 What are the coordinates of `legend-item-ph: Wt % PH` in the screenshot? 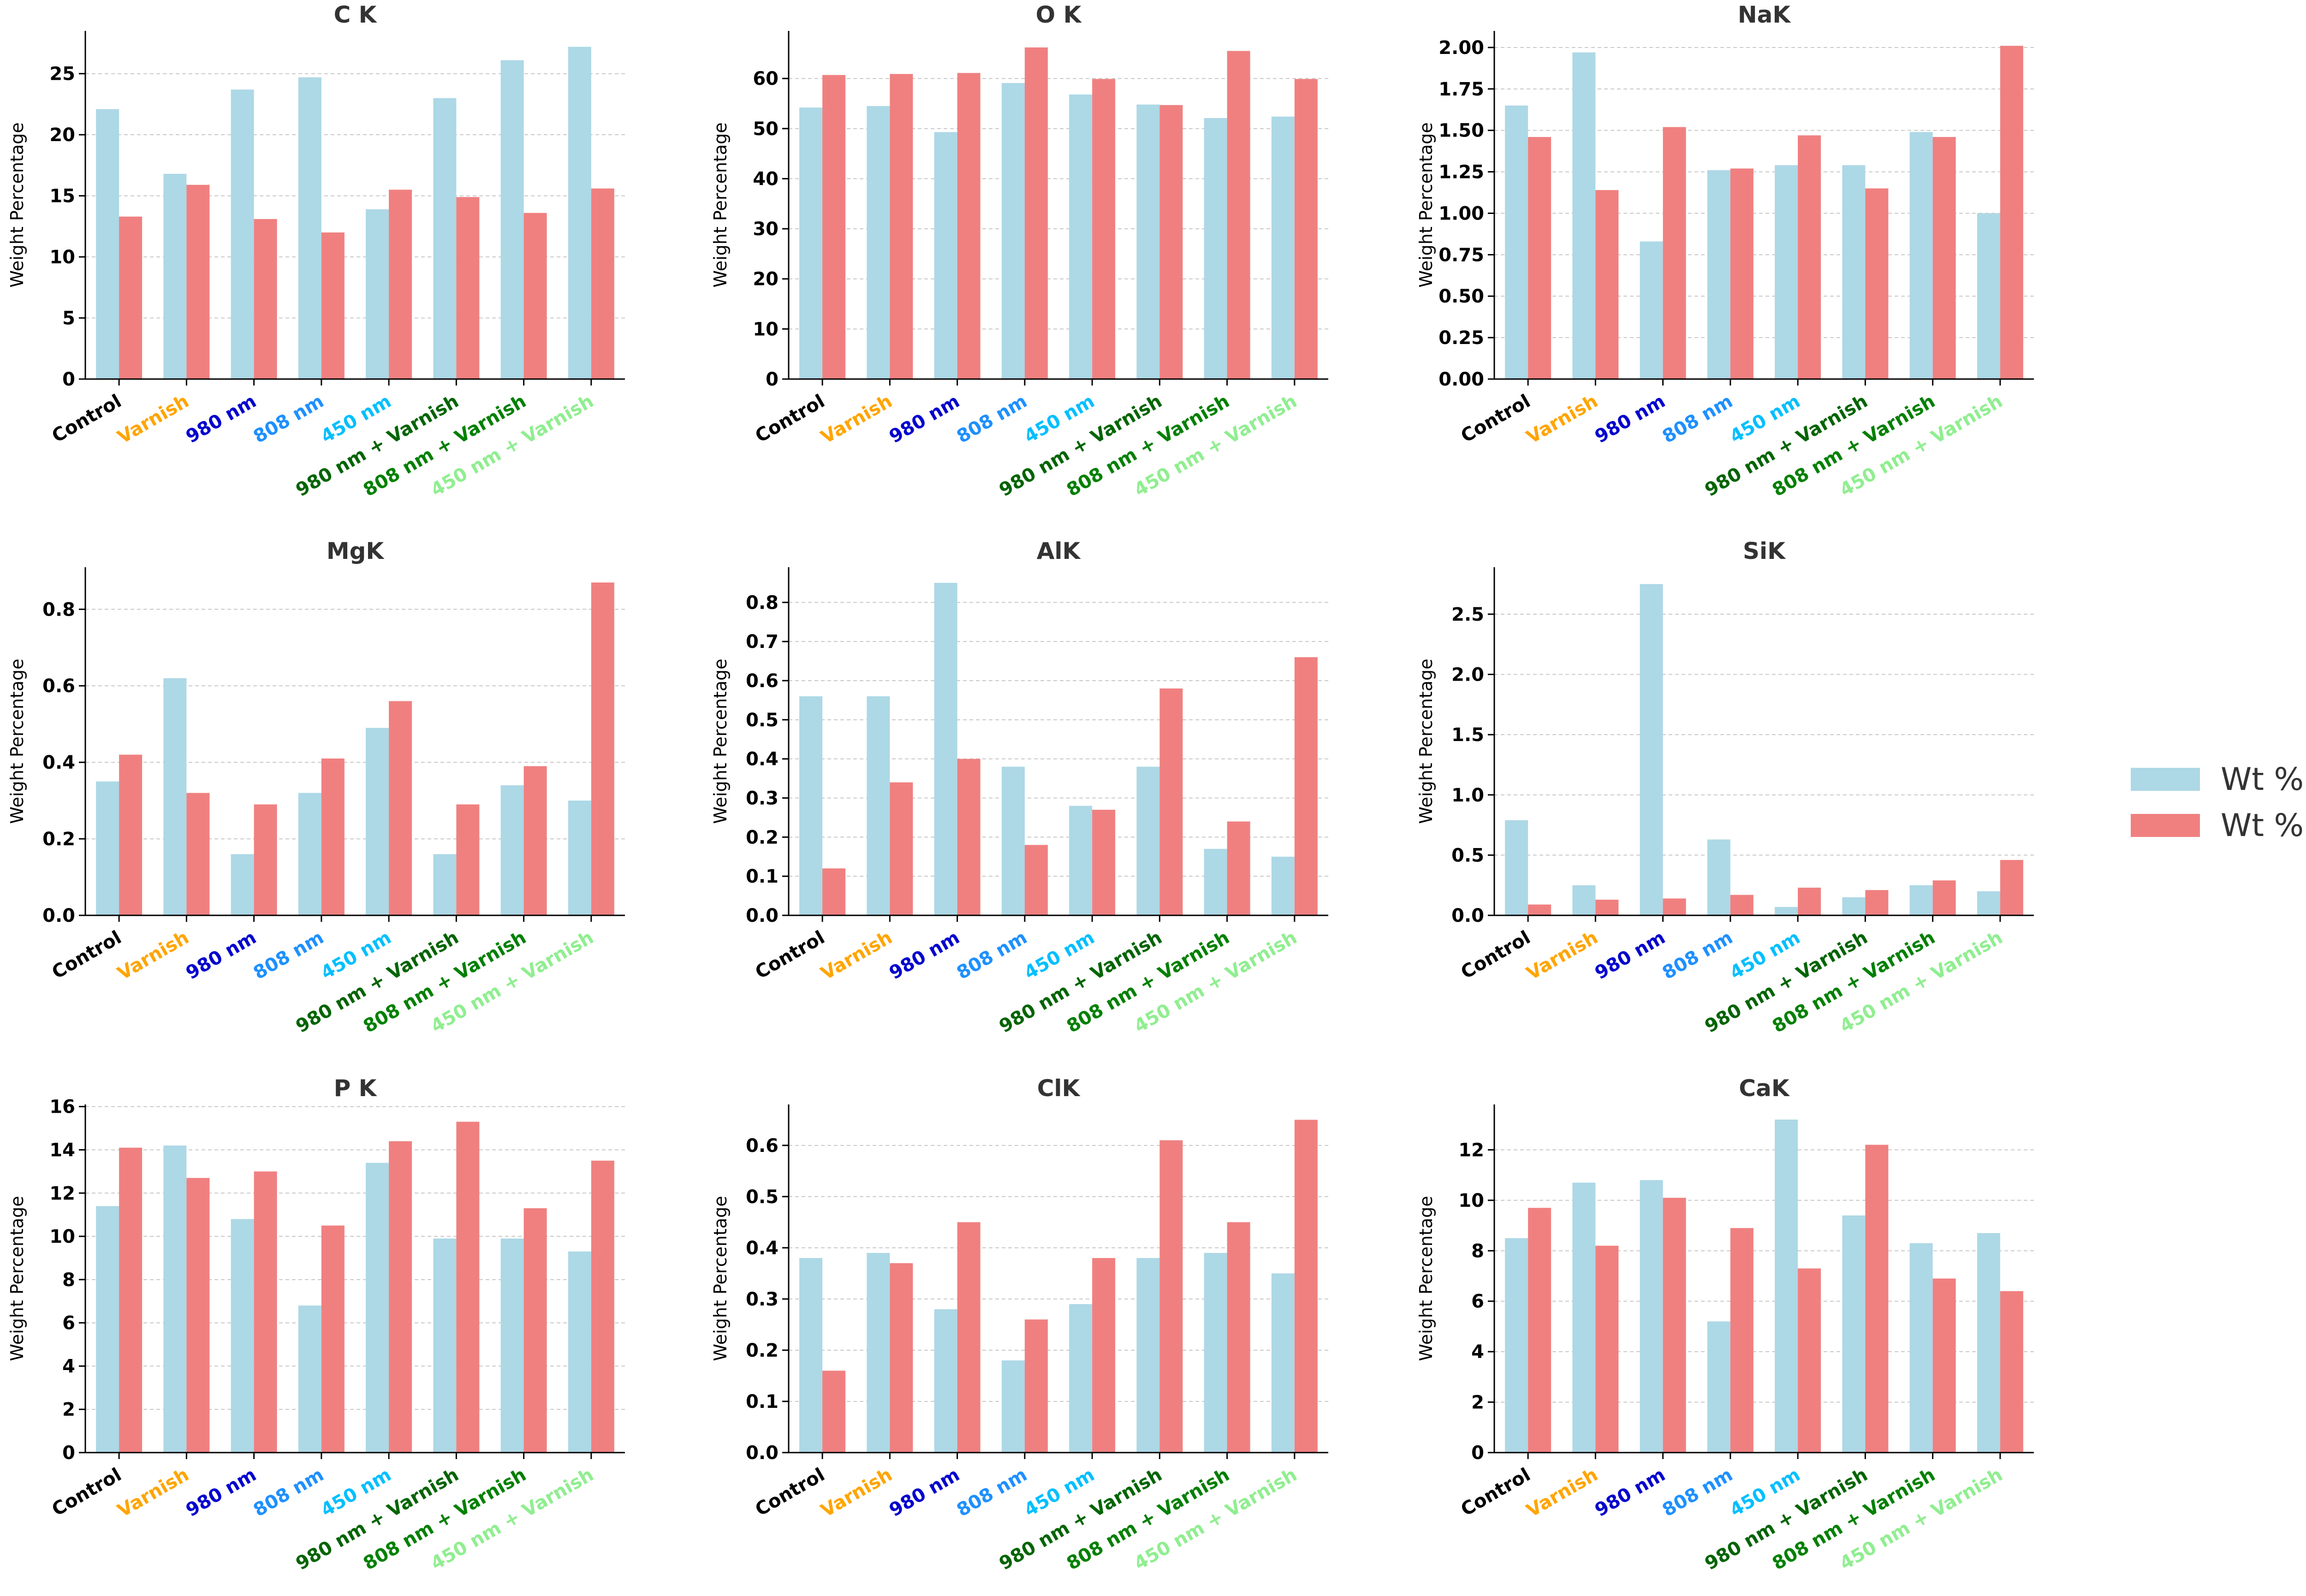 It's located at (2218, 825).